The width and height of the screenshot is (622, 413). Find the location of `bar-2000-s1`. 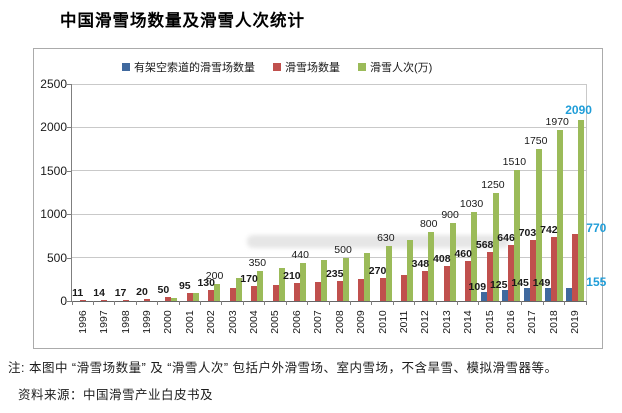

bar-2000-s1 is located at coordinates (168, 298).